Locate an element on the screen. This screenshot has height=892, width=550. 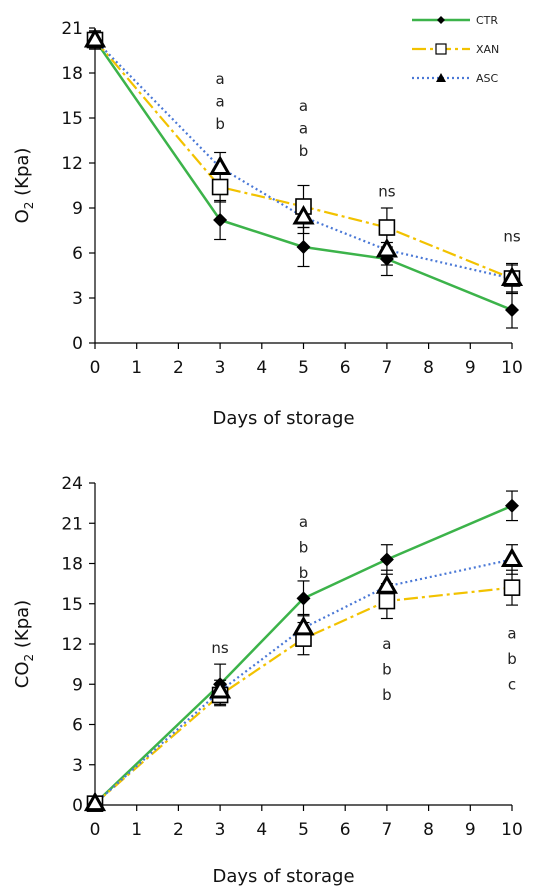
legend-marker-xan is located at coordinates (441, 49).